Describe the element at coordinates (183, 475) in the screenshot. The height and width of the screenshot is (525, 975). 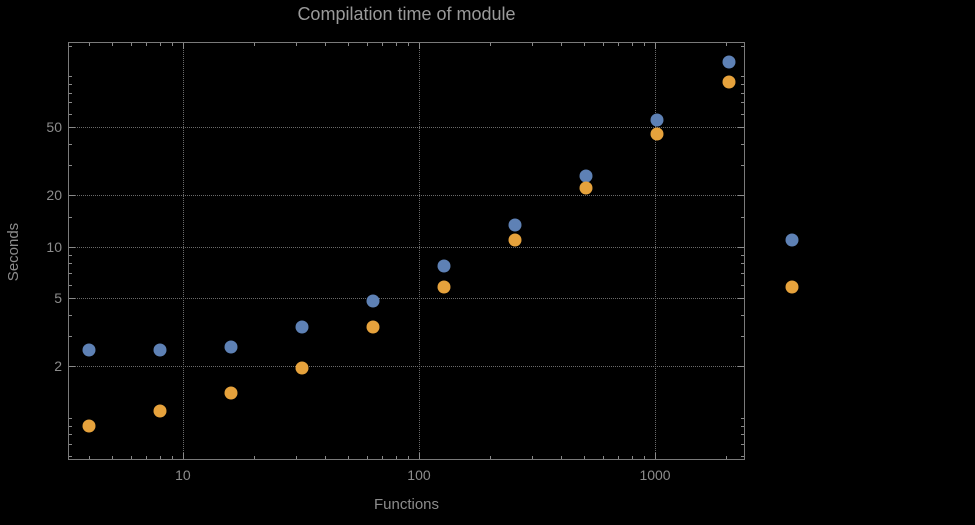
I see `x-tick-label: 10` at that location.